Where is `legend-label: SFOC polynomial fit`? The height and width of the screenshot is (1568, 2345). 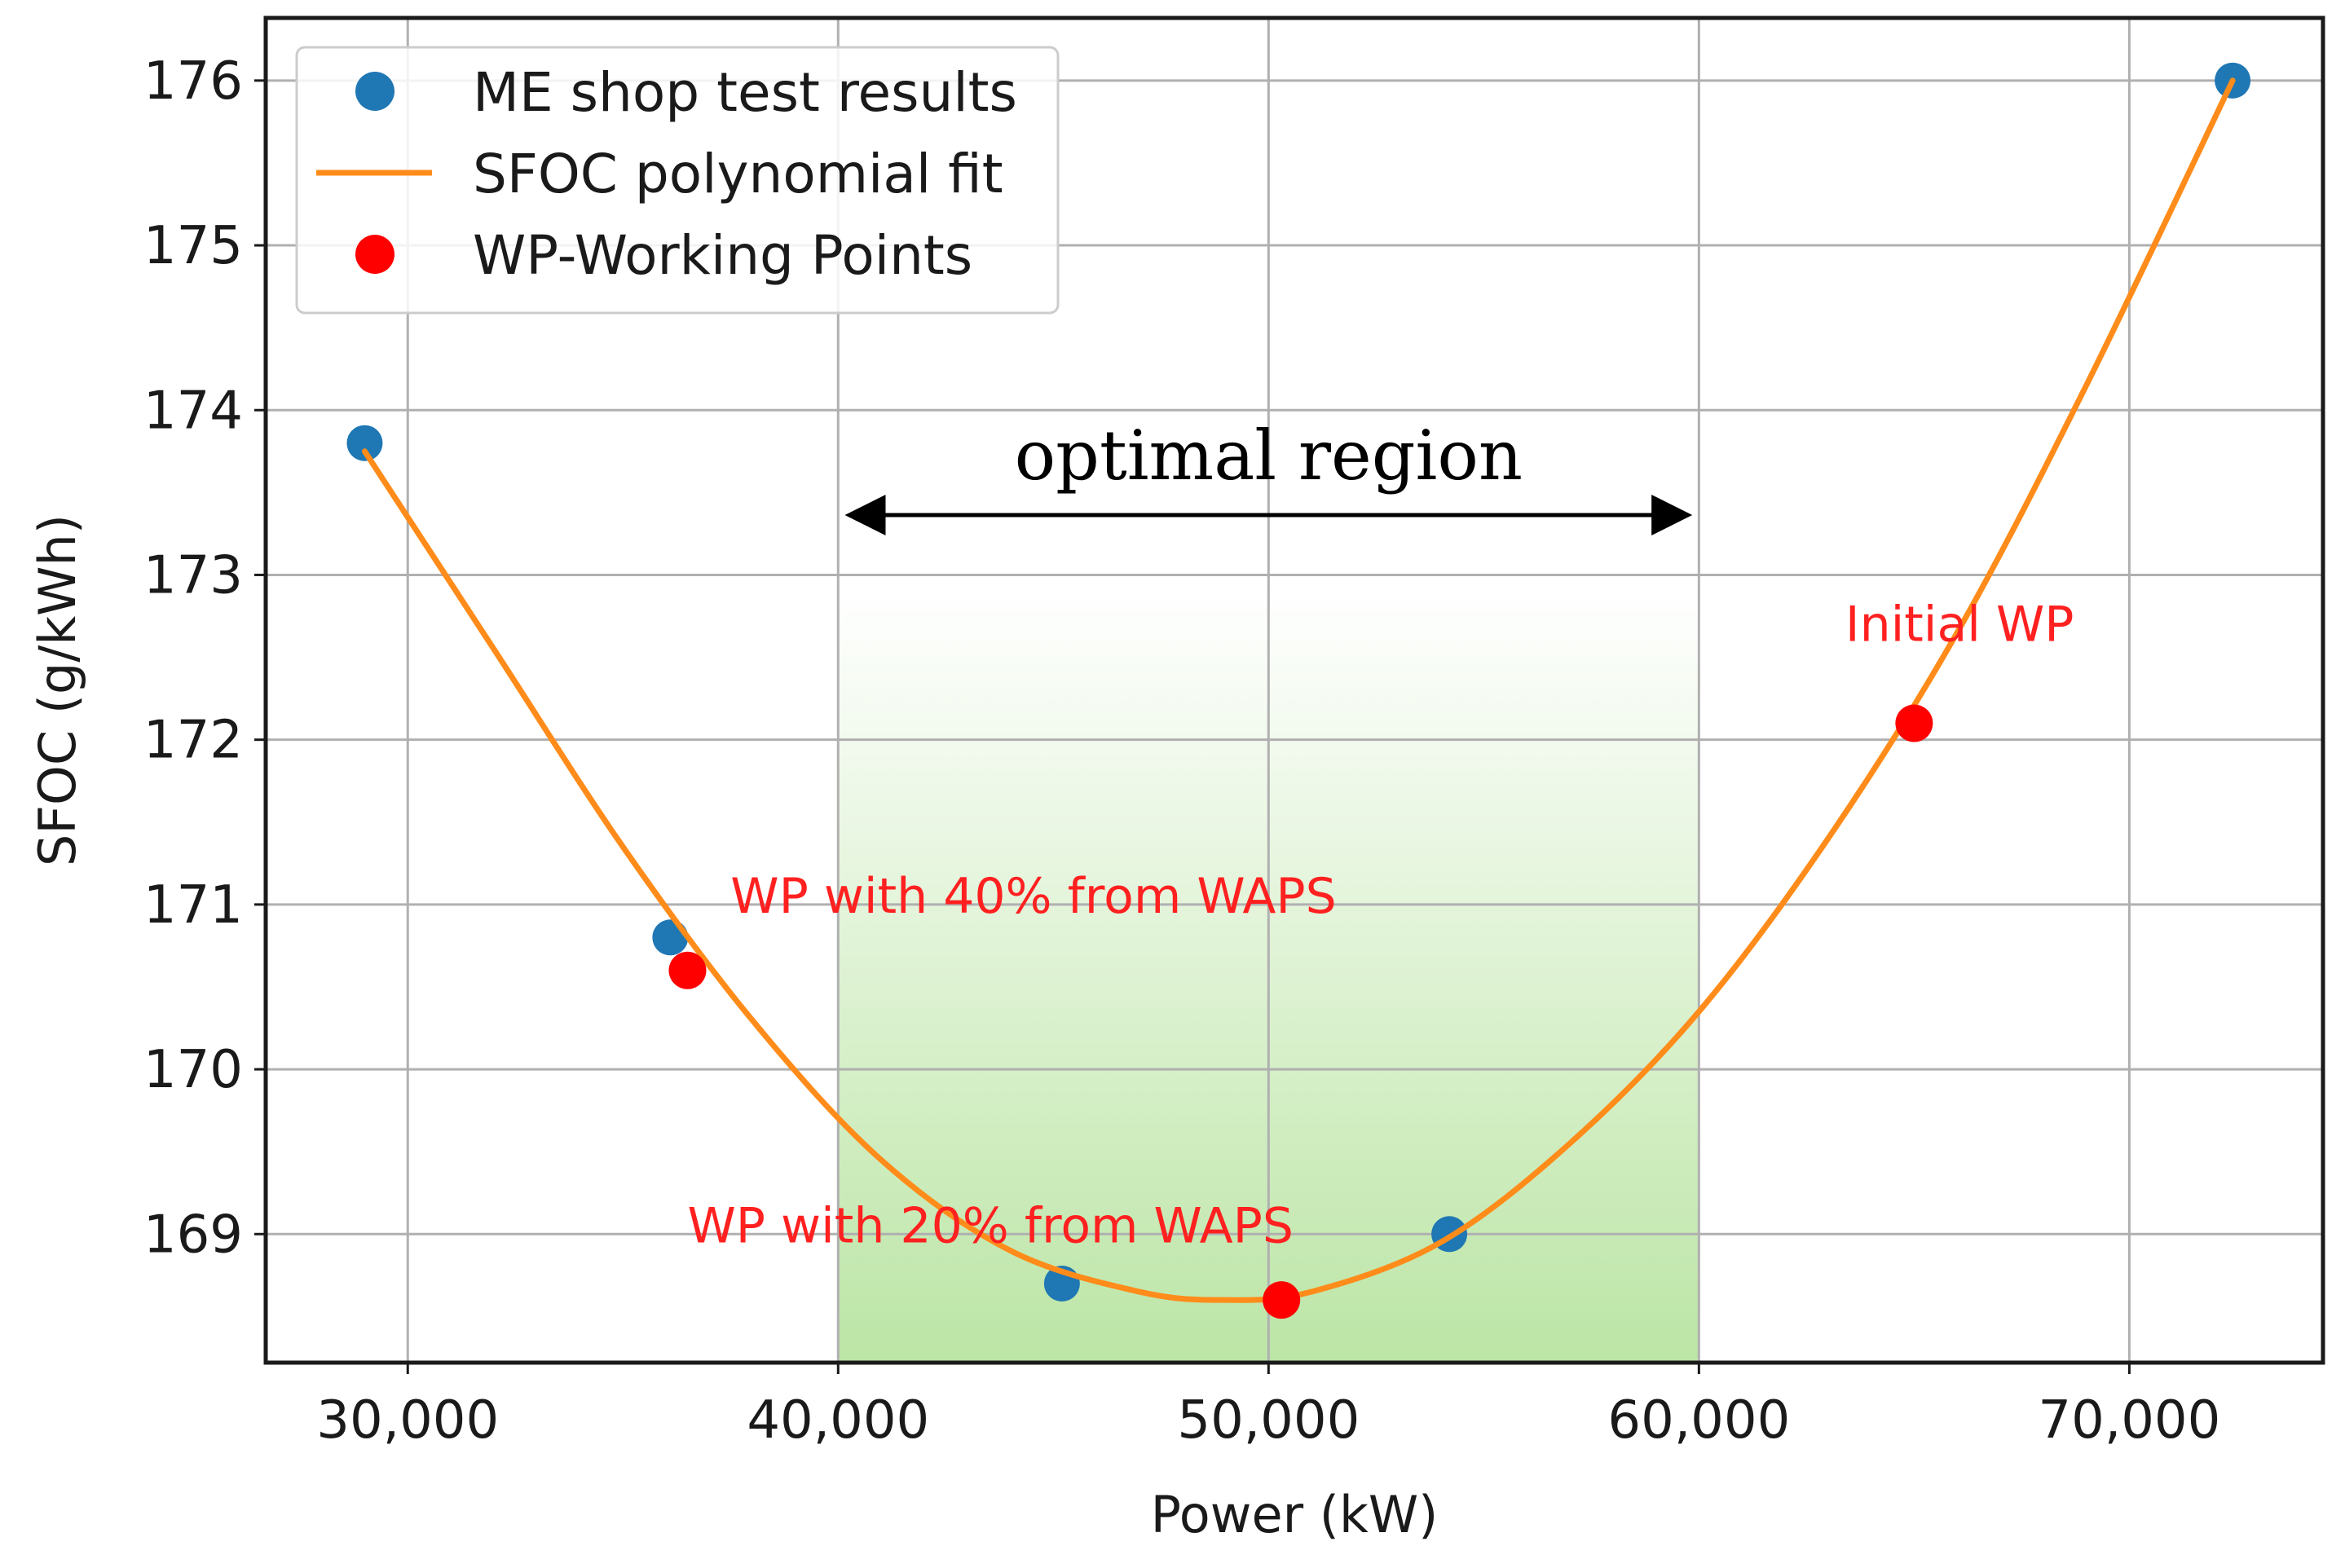 legend-label: SFOC polynomial fit is located at coordinates (738, 174).